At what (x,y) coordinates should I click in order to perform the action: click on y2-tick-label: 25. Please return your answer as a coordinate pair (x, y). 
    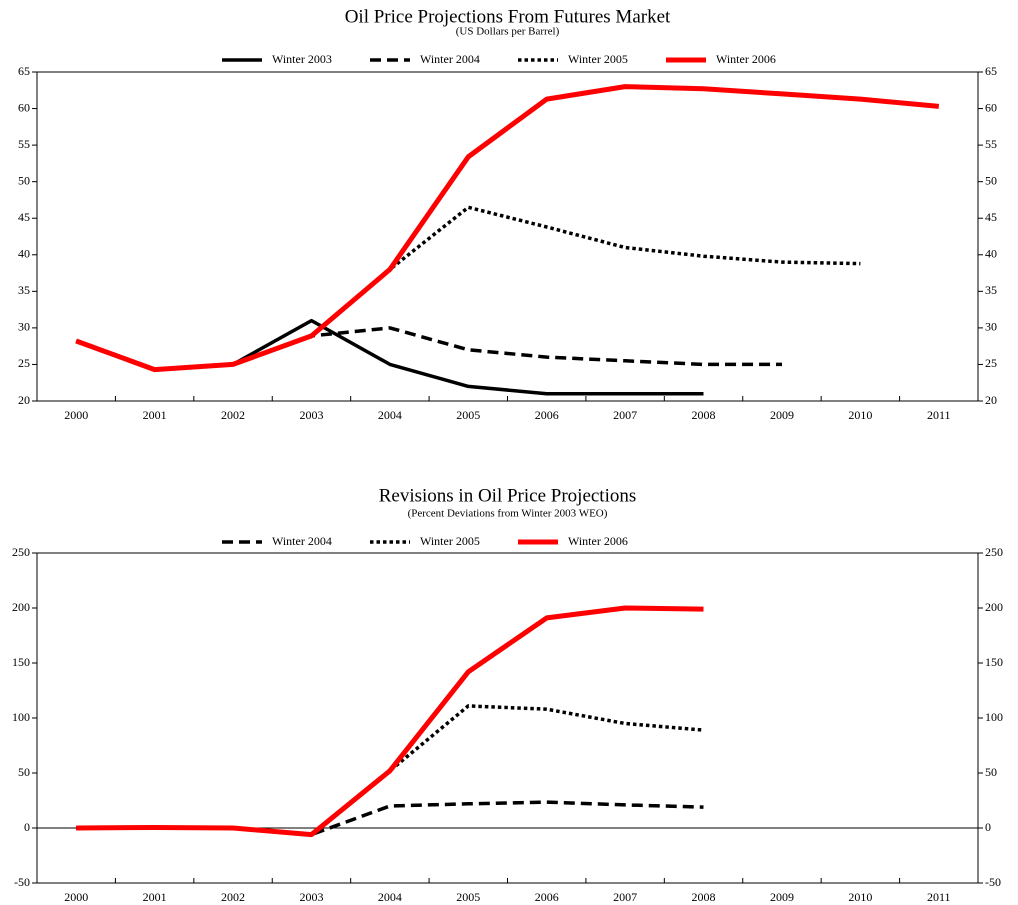
    Looking at the image, I should click on (991, 363).